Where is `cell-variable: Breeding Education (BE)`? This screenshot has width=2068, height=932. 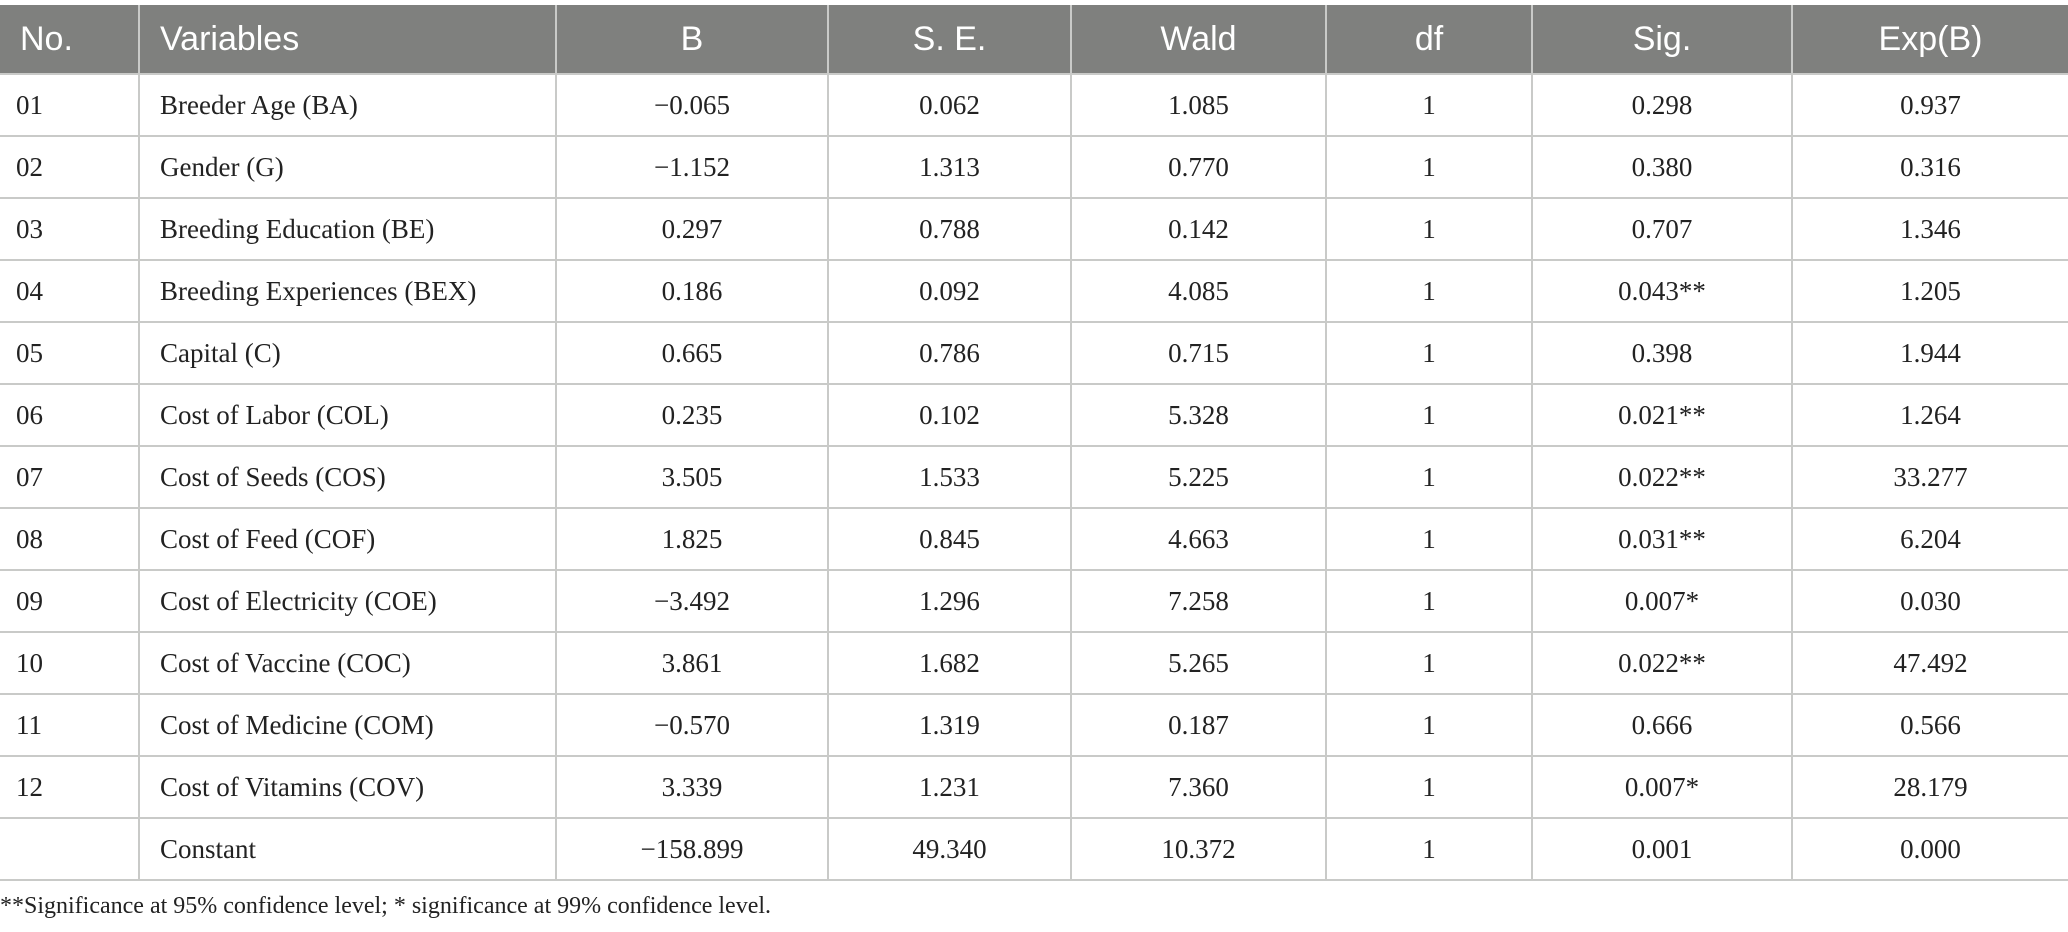 cell-variable: Breeding Education (BE) is located at coordinates (347, 229).